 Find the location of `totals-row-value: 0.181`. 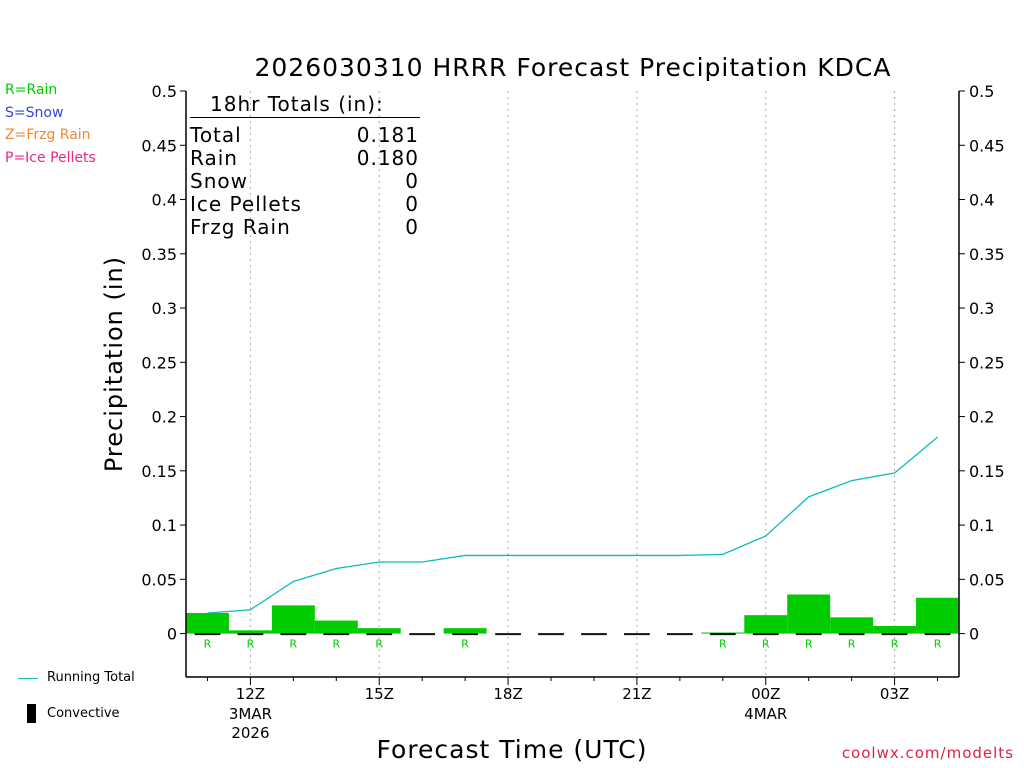

totals-row-value: 0.181 is located at coordinates (387, 135).